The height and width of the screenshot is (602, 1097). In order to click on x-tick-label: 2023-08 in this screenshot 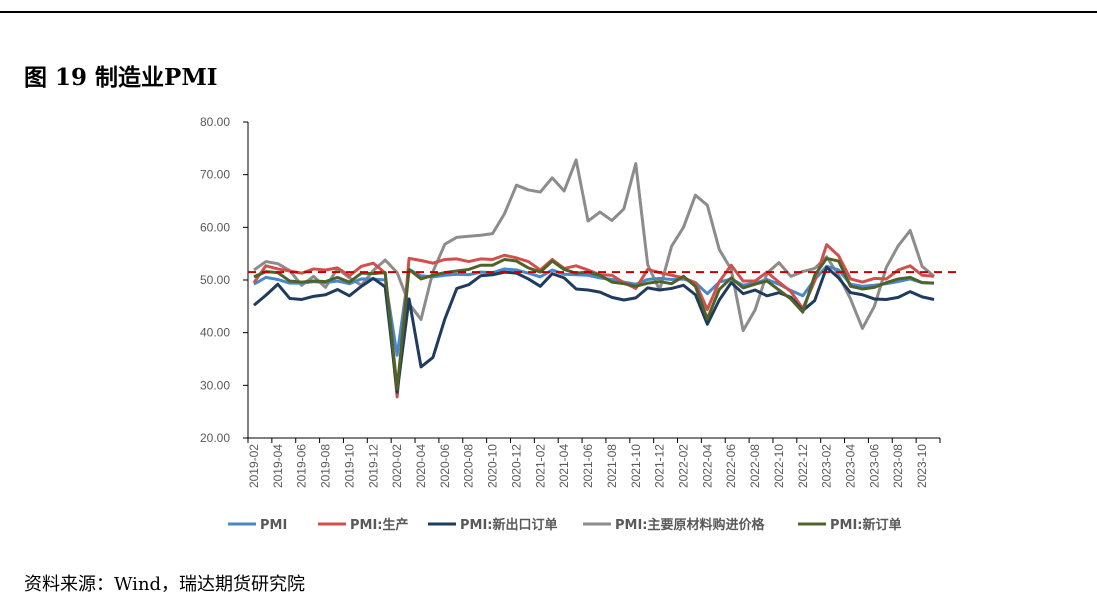, I will do `click(898, 466)`.